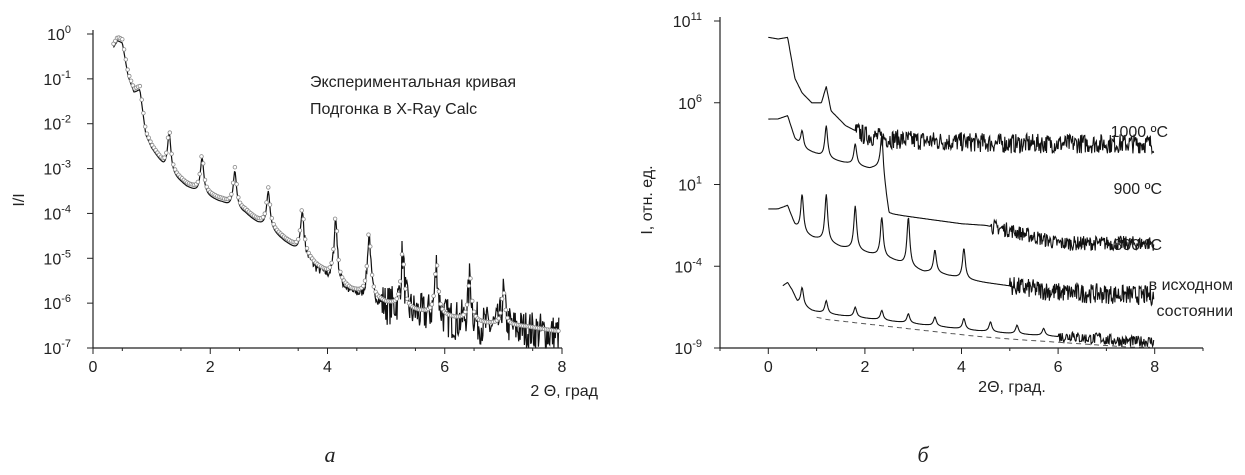 This screenshot has height=475, width=1245. I want to click on y-tick-label-a: 10⁻⁶, so click(57, 303).